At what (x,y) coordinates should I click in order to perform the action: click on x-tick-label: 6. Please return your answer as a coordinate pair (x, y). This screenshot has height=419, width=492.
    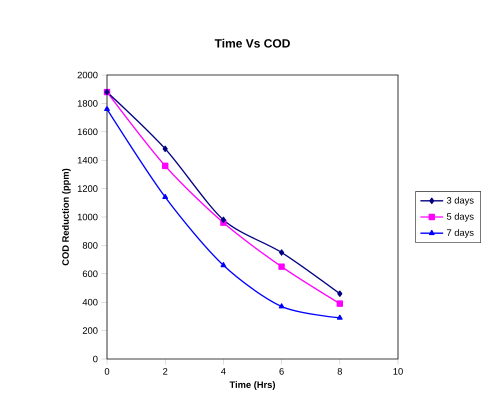
    Looking at the image, I should click on (281, 371).